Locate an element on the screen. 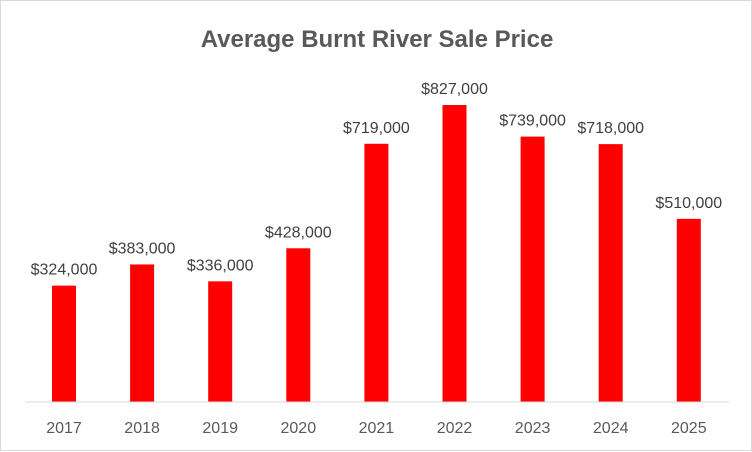 Image resolution: width=752 pixels, height=452 pixels. data-label-2023: $739,000 is located at coordinates (532, 121).